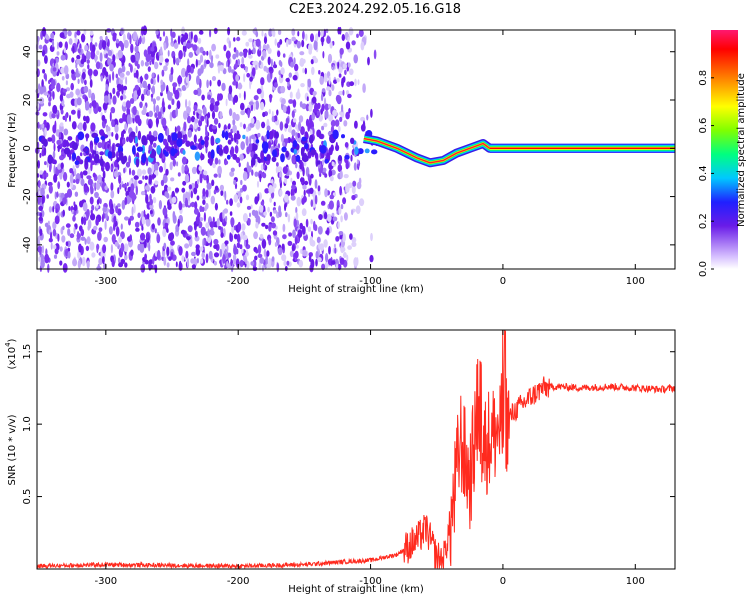 This screenshot has width=750, height=600. Describe the element at coordinates (12, 449) in the screenshot. I see `snr-y-label: SNR (10 * v/v)` at that location.